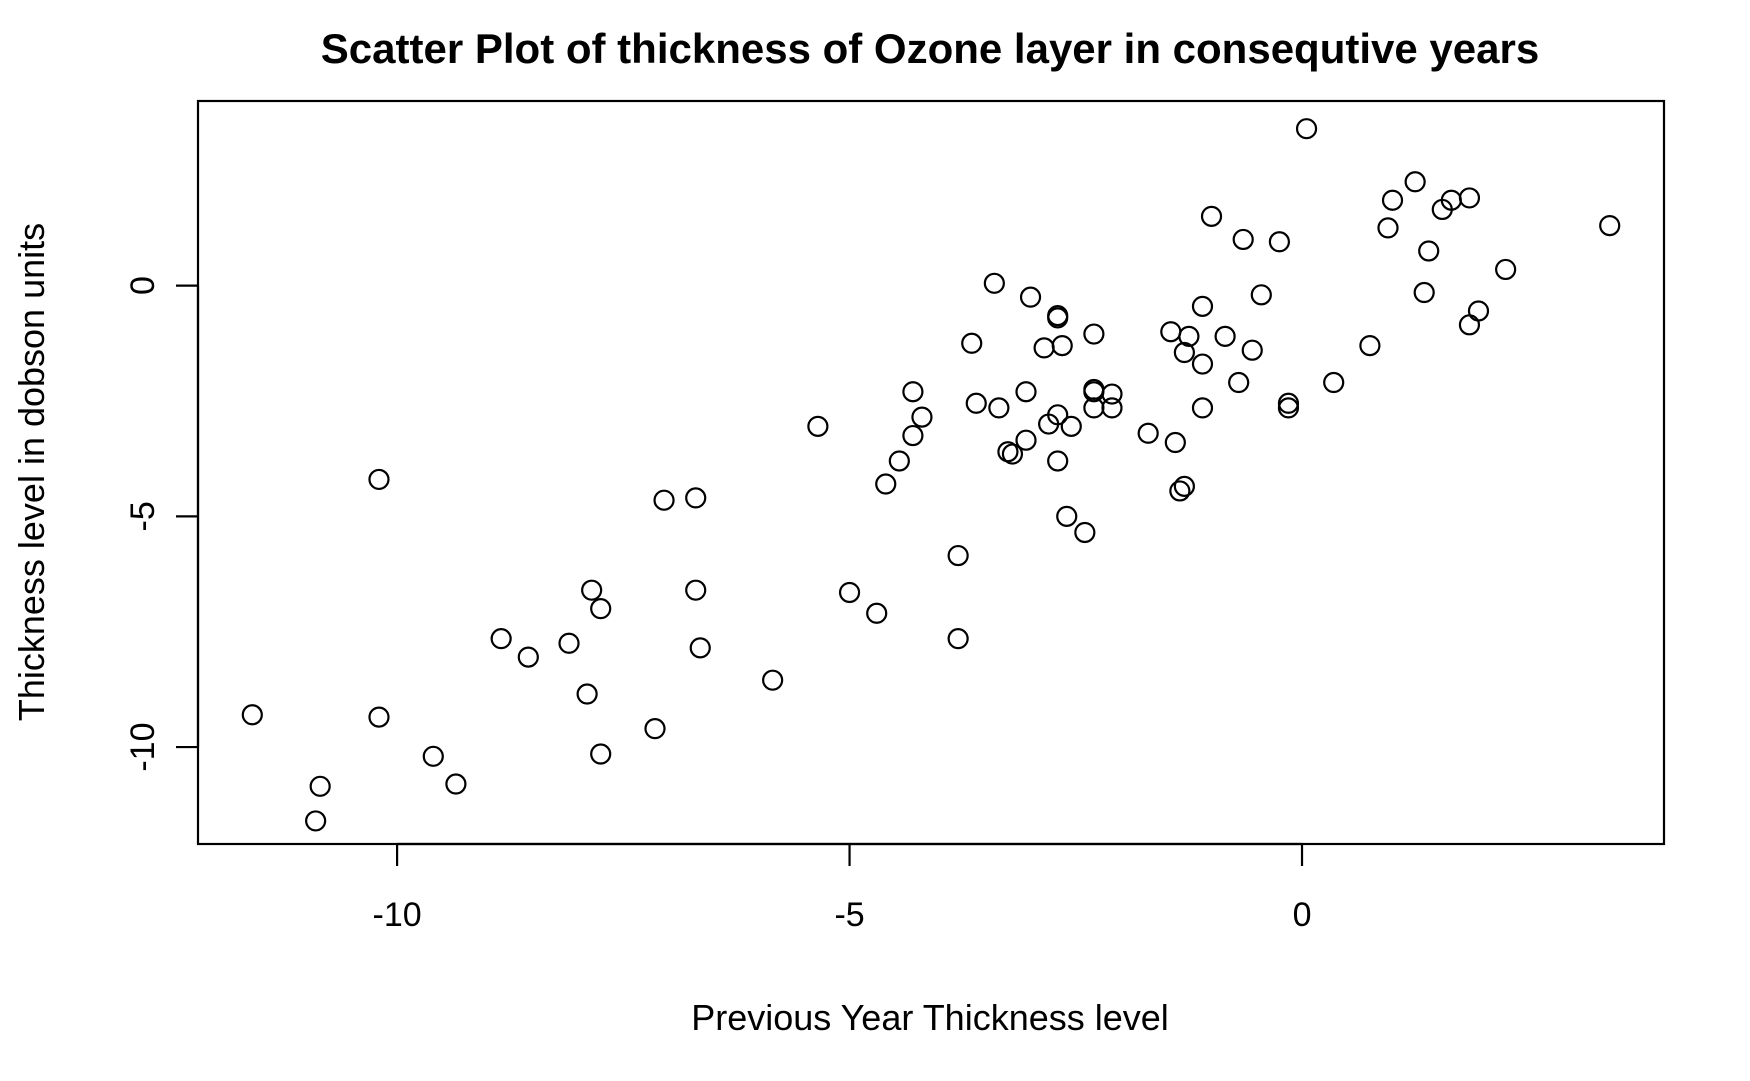 The width and height of the screenshot is (1750, 1081). I want to click on x-tick-label: -10, so click(397, 915).